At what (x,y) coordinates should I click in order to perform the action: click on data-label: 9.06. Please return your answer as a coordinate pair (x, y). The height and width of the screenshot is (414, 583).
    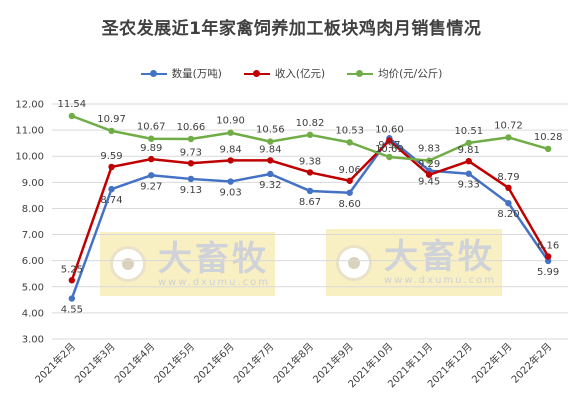
    Looking at the image, I should click on (350, 170).